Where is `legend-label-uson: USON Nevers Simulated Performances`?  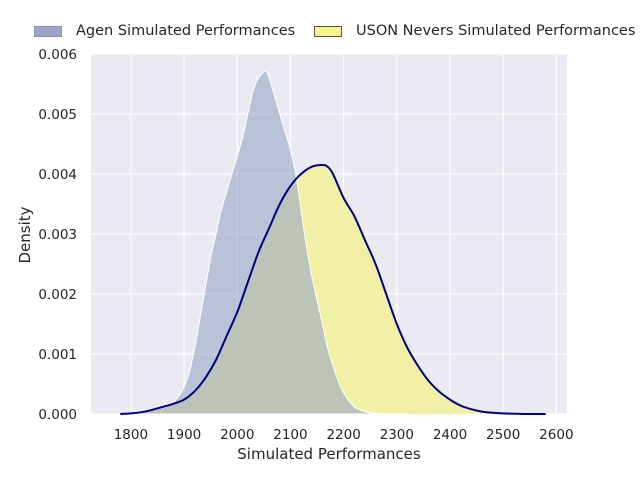 legend-label-uson: USON Nevers Simulated Performances is located at coordinates (496, 31).